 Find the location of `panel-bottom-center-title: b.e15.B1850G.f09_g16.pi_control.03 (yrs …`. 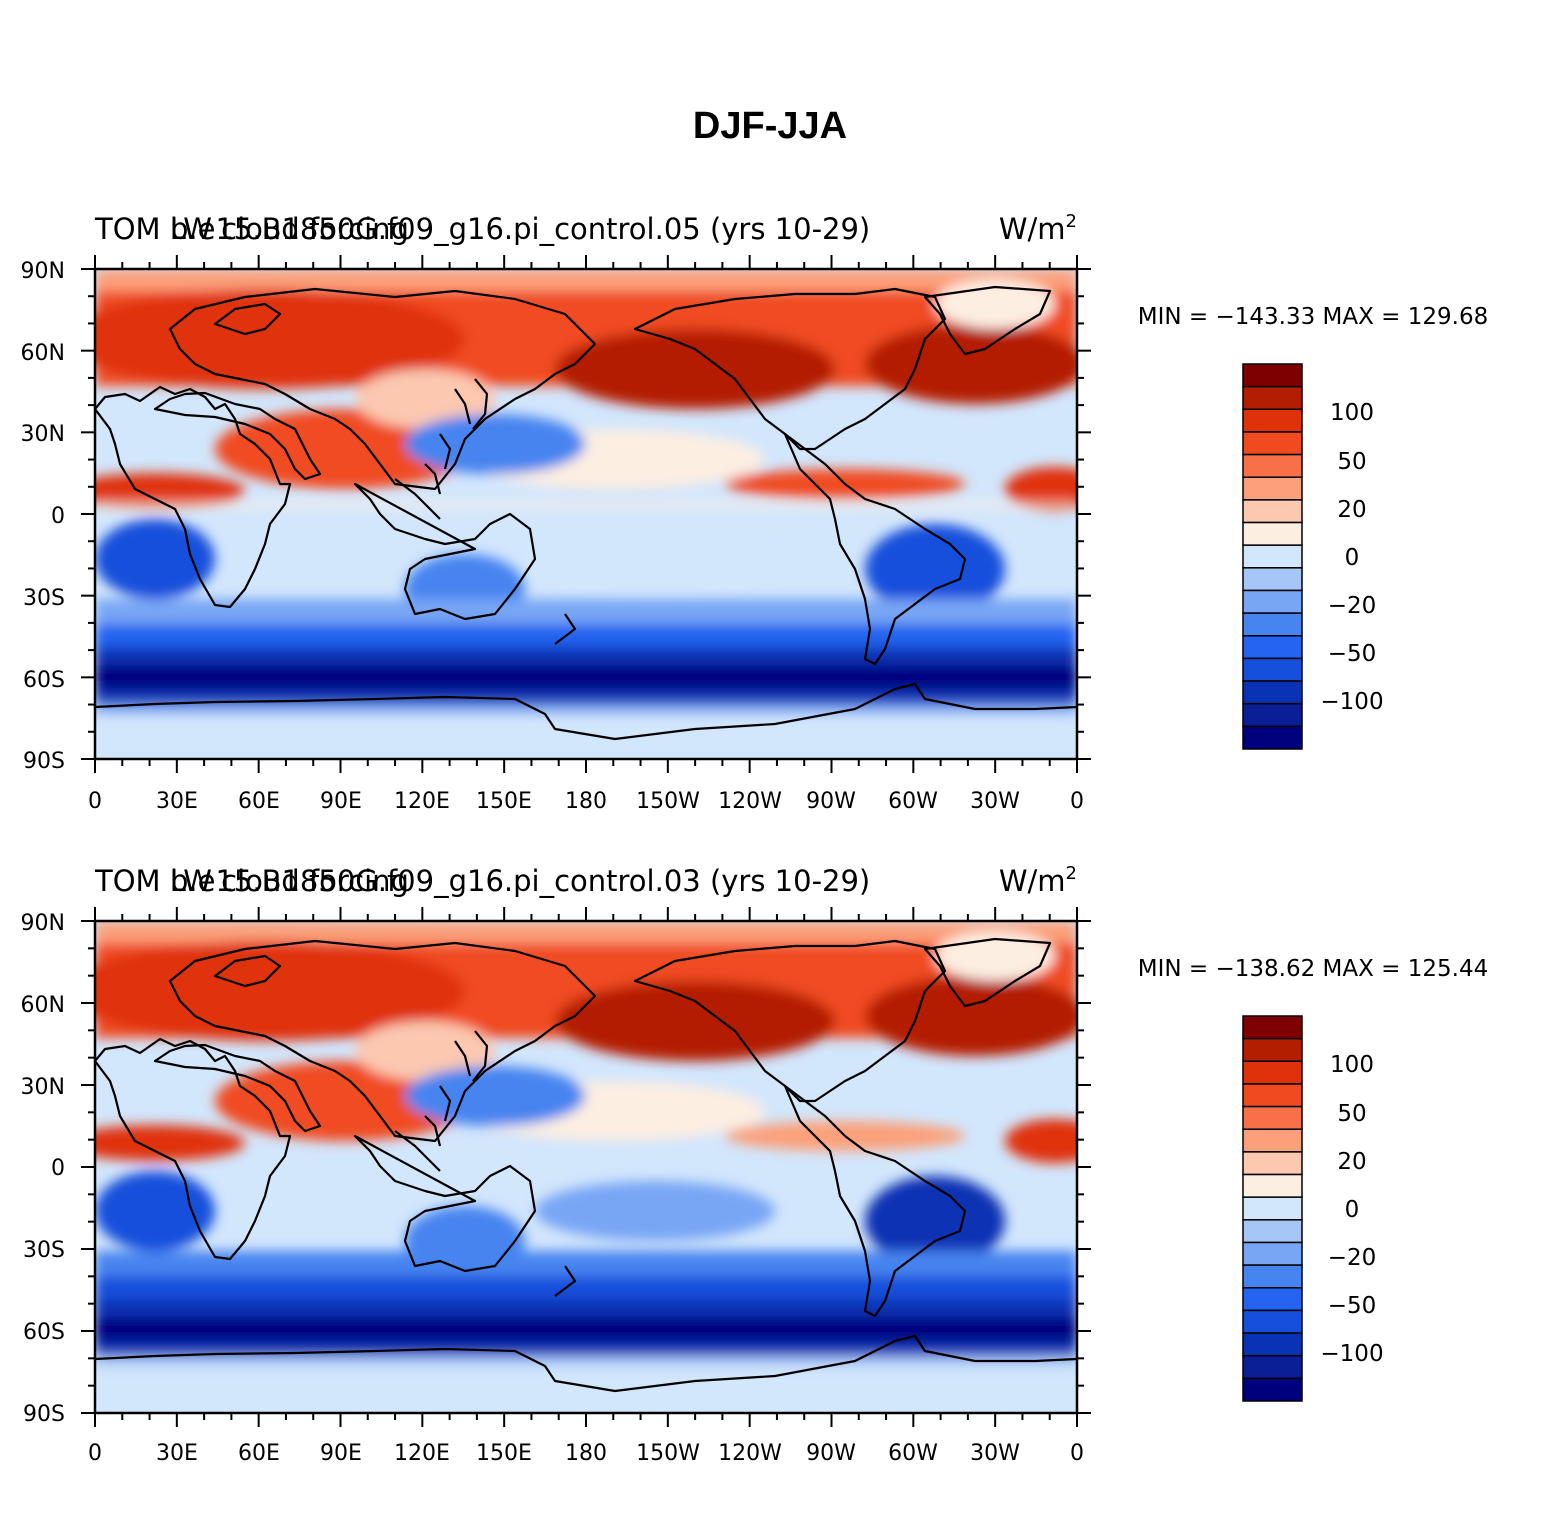

panel-bottom-center-title: b.e15.B1850G.f09_g16.pi_control.03 (yrs … is located at coordinates (520, 881).